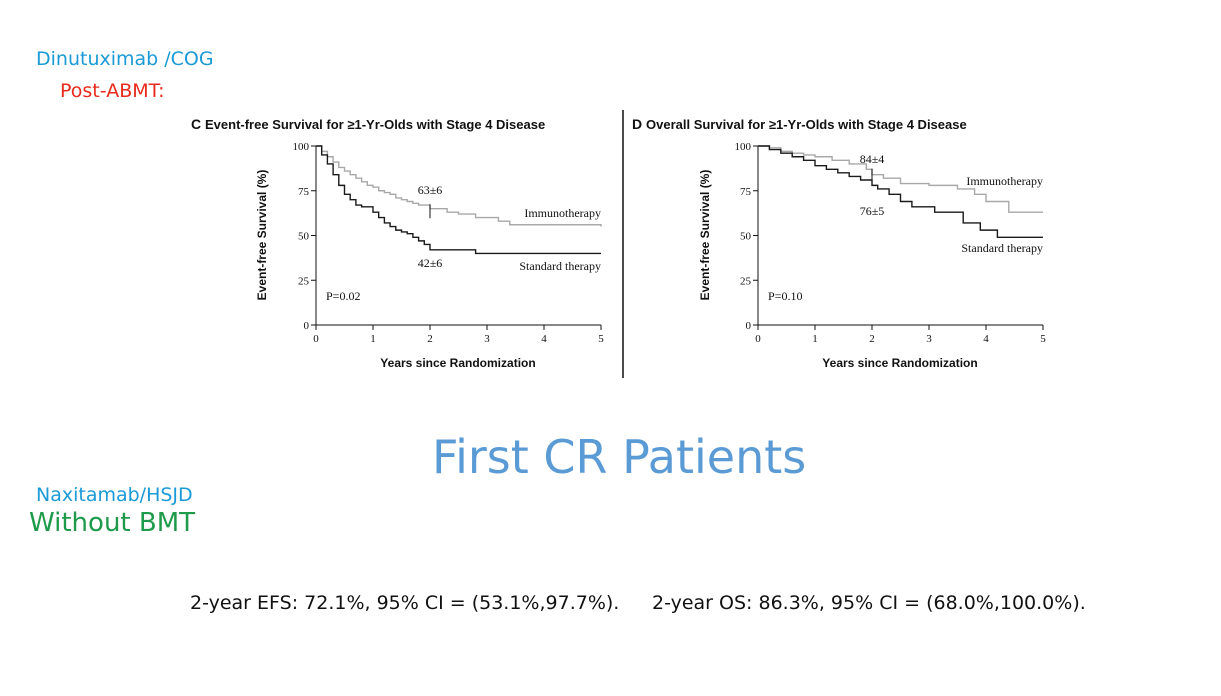  What do you see at coordinates (125, 59) in the screenshot?
I see `dinutuximab-cog-label: Dinutuximab /COG` at bounding box center [125, 59].